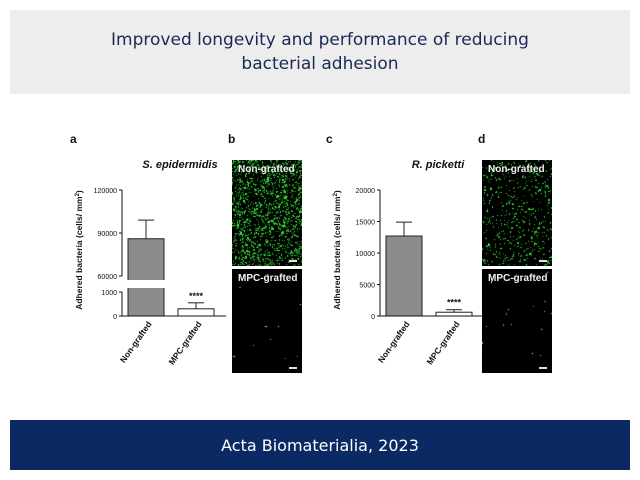  What do you see at coordinates (517, 213) in the screenshot?
I see `micrograph-d-non-grafted: Non-grafted` at bounding box center [517, 213].